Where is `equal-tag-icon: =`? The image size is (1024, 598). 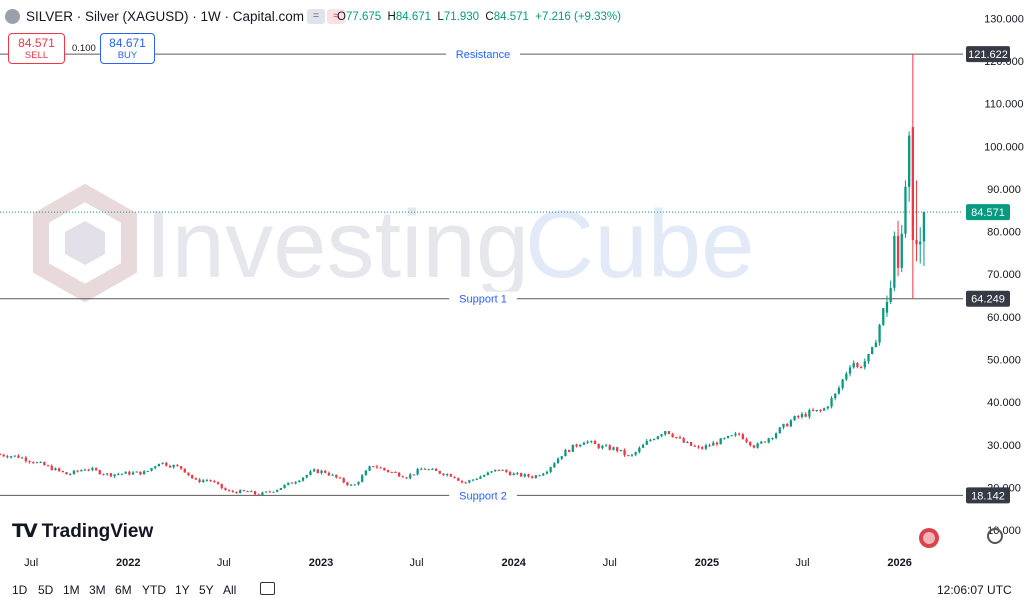
equal-tag-icon: = is located at coordinates (316, 16).